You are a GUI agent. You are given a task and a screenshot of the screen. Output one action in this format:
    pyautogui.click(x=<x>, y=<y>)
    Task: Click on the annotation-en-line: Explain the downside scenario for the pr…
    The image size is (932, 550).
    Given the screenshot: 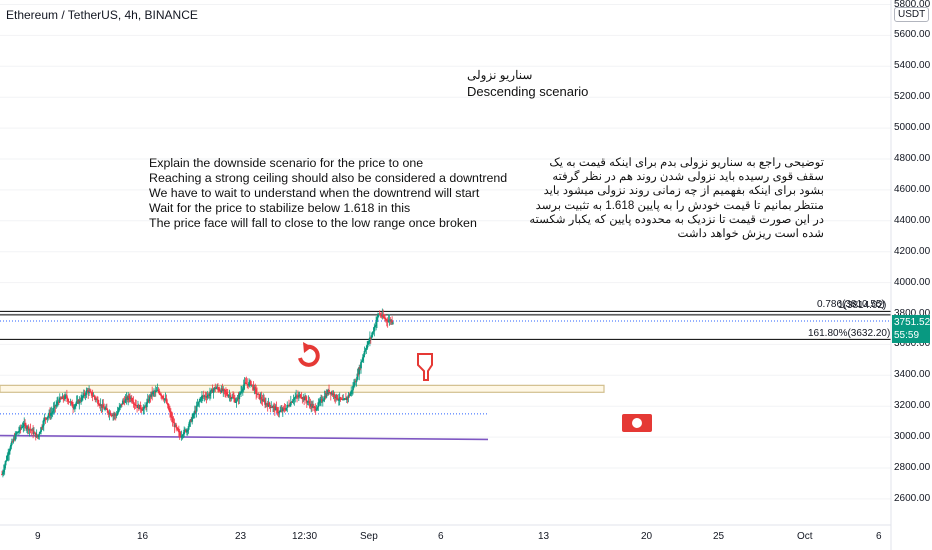 What is the action you would take?
    pyautogui.click(x=286, y=163)
    